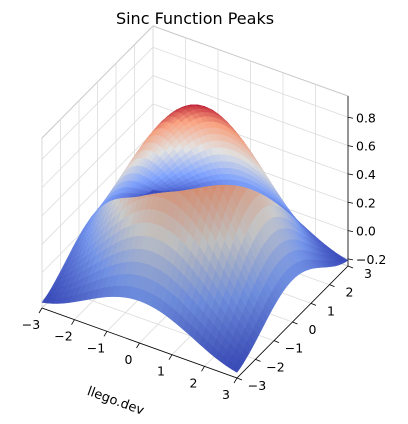  What do you see at coordinates (371, 259) in the screenshot?
I see `z-tick-label: −0.2` at bounding box center [371, 259].